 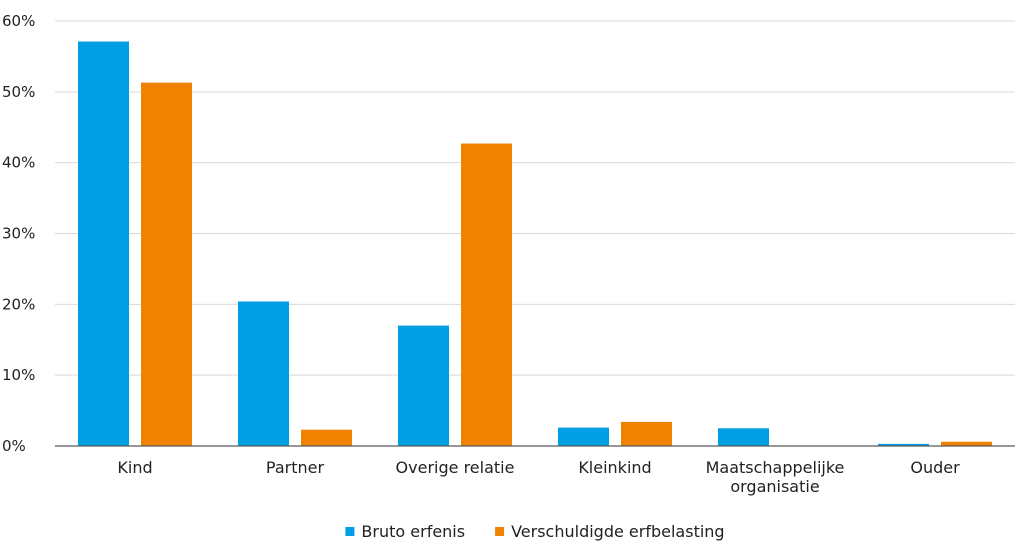 What do you see at coordinates (413, 531) in the screenshot?
I see `legend-label: Bruto erfenis` at bounding box center [413, 531].